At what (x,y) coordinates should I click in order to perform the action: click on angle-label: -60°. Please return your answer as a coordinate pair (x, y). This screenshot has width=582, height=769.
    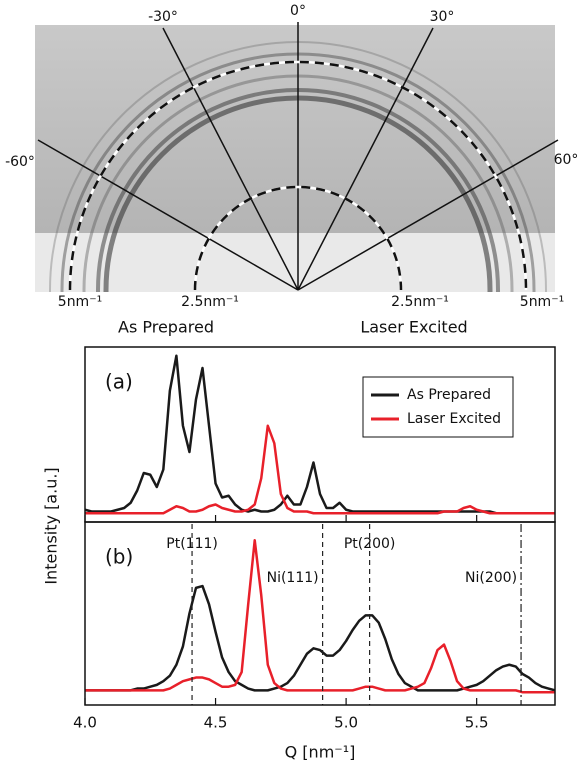
    Looking at the image, I should click on (20, 162).